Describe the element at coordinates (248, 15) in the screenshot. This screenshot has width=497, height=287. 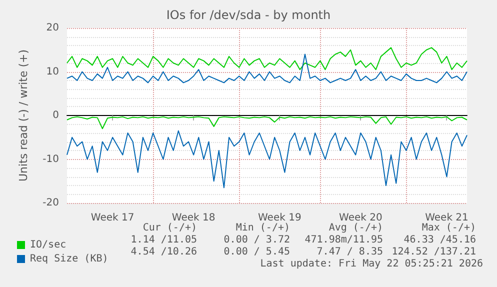
I see `chart-title: IOs for /dev/sda - by month` at that location.